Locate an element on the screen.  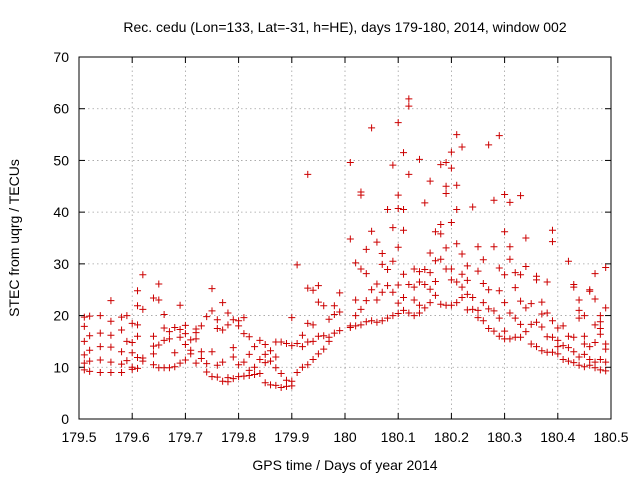
x-tick-label: 179.9 is located at coordinates (291, 437).